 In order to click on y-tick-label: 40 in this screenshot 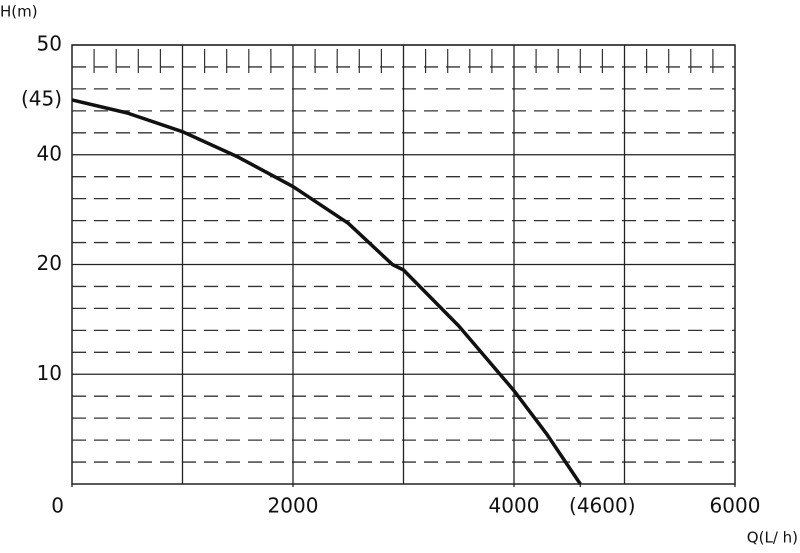, I will do `click(49, 153)`.